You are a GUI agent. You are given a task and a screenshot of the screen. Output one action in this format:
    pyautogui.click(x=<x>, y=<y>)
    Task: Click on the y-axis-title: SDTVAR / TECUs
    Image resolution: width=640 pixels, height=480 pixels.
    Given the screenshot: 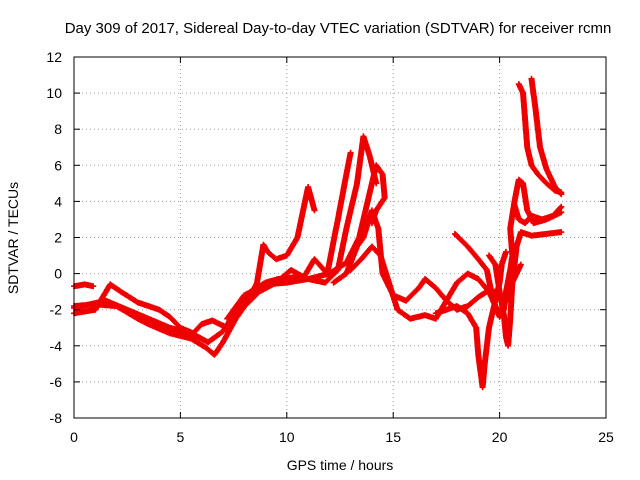 What is the action you would take?
    pyautogui.click(x=13, y=238)
    